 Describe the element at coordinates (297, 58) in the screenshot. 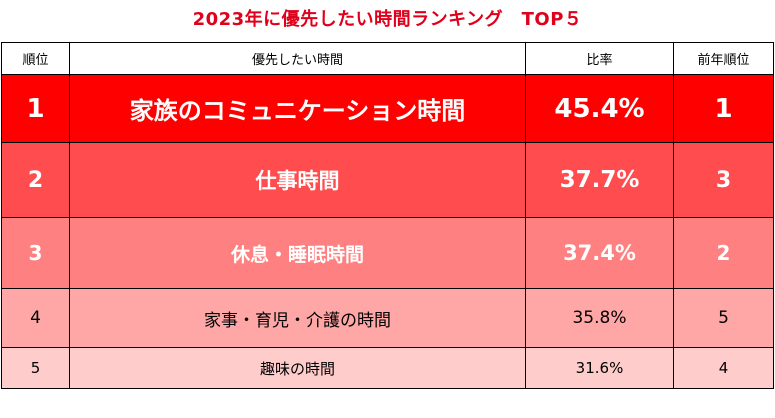

I see `header-item: 優先したい時間` at that location.